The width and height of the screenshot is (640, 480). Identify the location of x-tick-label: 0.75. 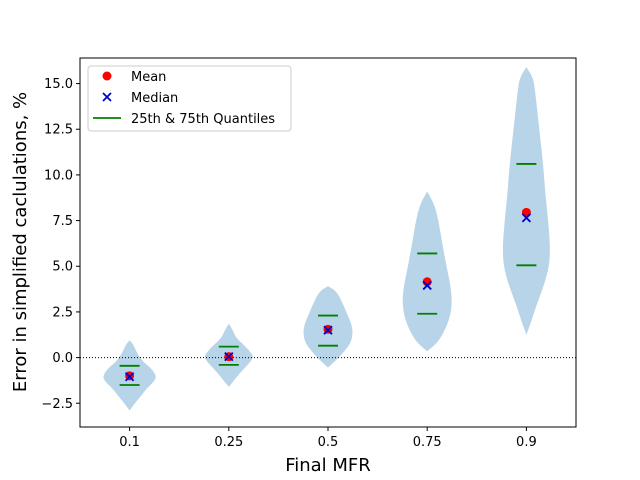
(427, 442).